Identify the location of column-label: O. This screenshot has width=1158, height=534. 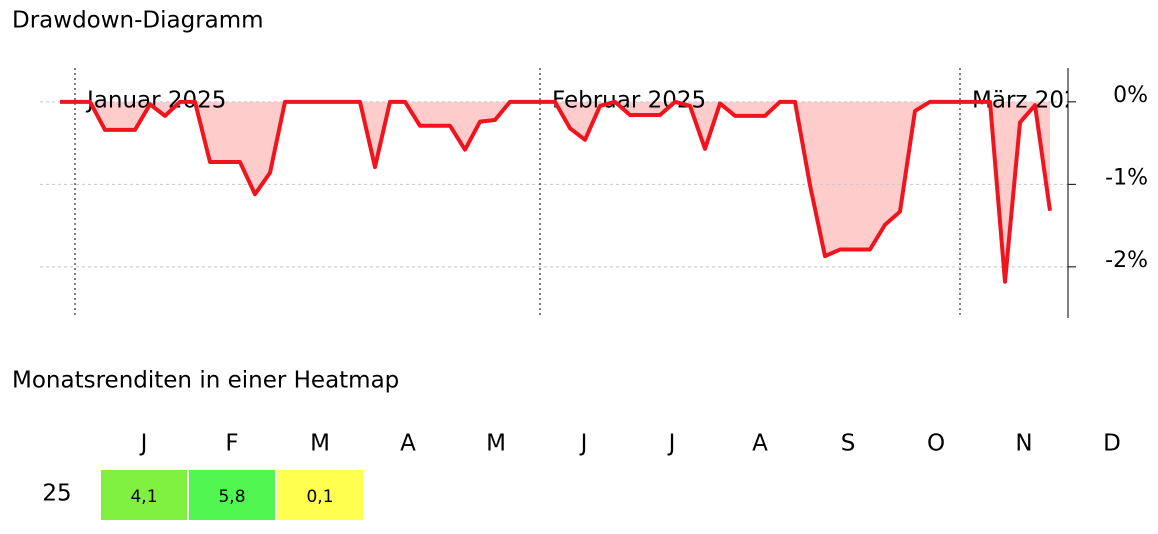
(936, 444).